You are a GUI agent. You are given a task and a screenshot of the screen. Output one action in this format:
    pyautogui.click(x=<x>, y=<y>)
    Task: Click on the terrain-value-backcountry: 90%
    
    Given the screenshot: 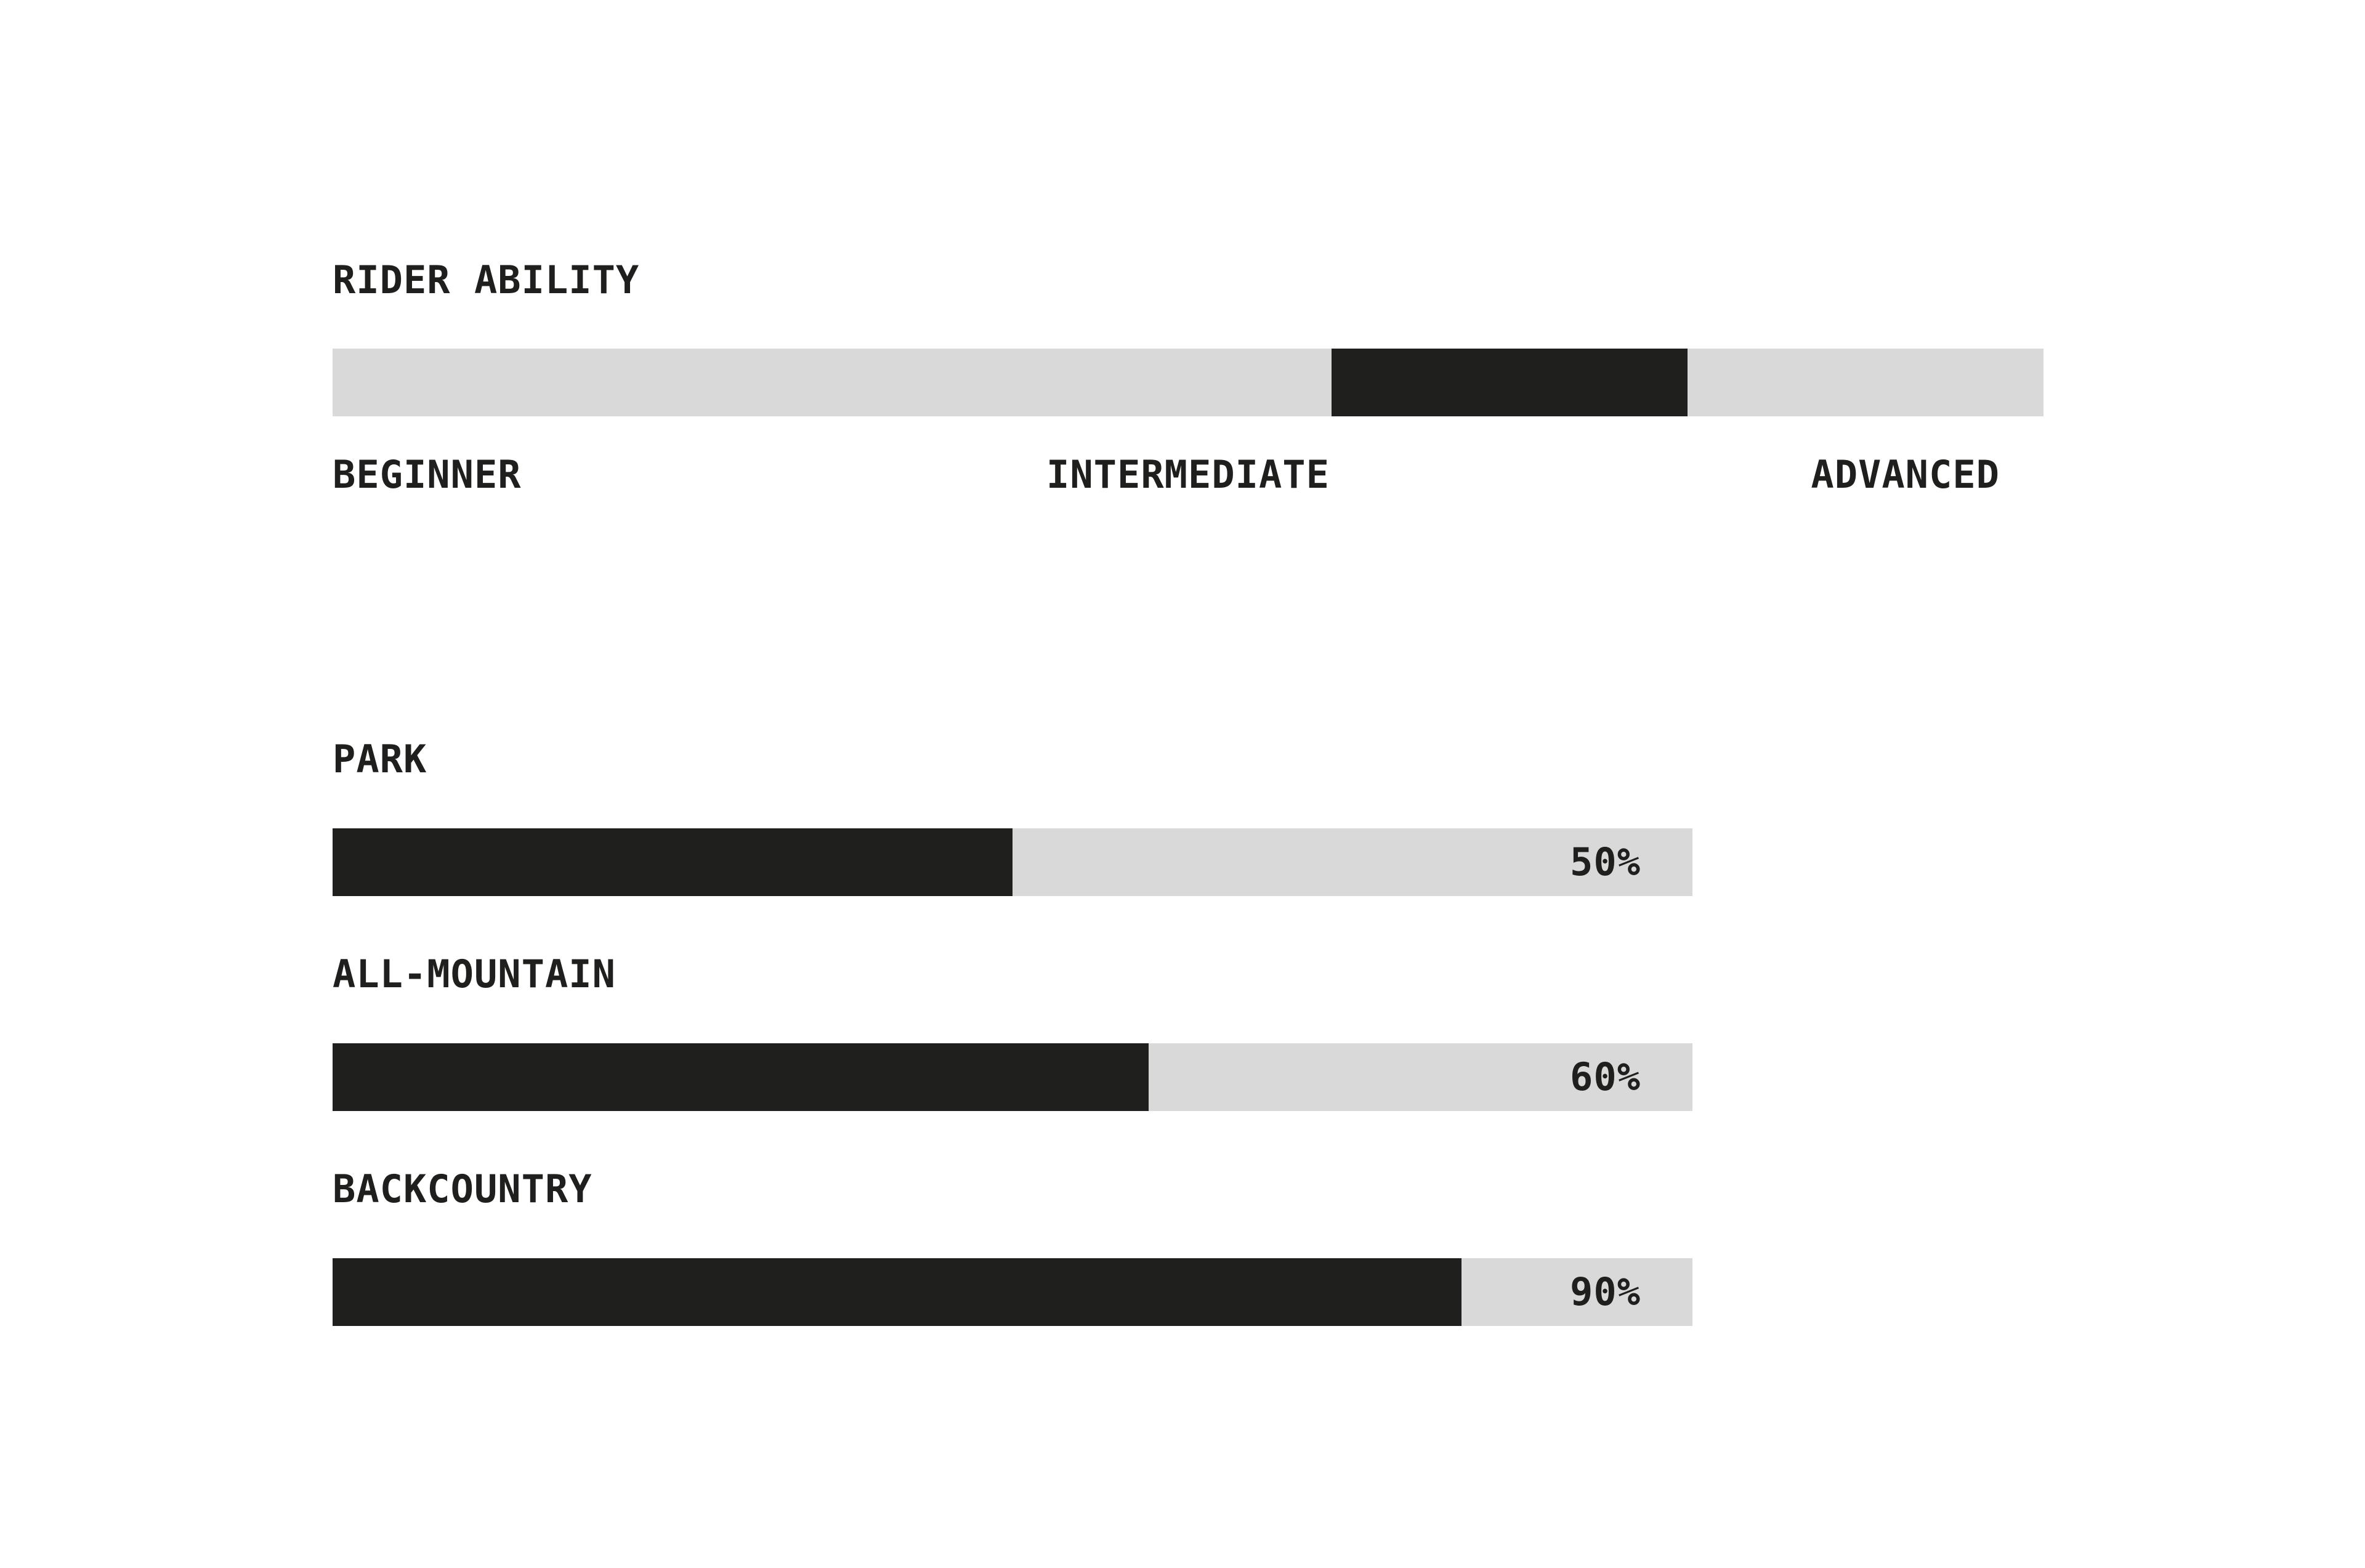 What is the action you would take?
    pyautogui.click(x=1605, y=1291)
    